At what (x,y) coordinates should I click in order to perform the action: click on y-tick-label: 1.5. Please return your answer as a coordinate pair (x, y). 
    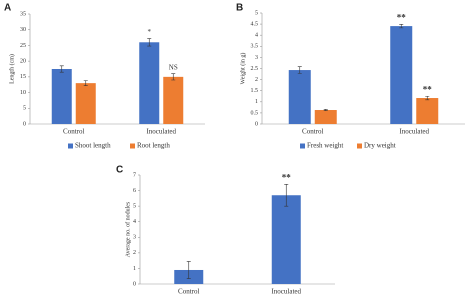
    Looking at the image, I should click on (255, 91).